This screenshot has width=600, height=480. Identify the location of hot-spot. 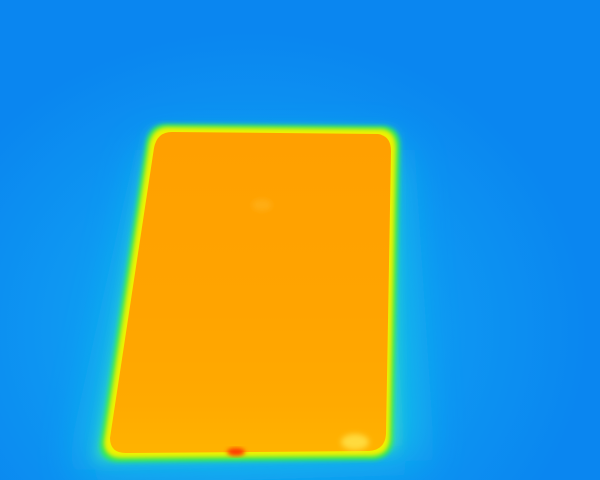
(236, 452).